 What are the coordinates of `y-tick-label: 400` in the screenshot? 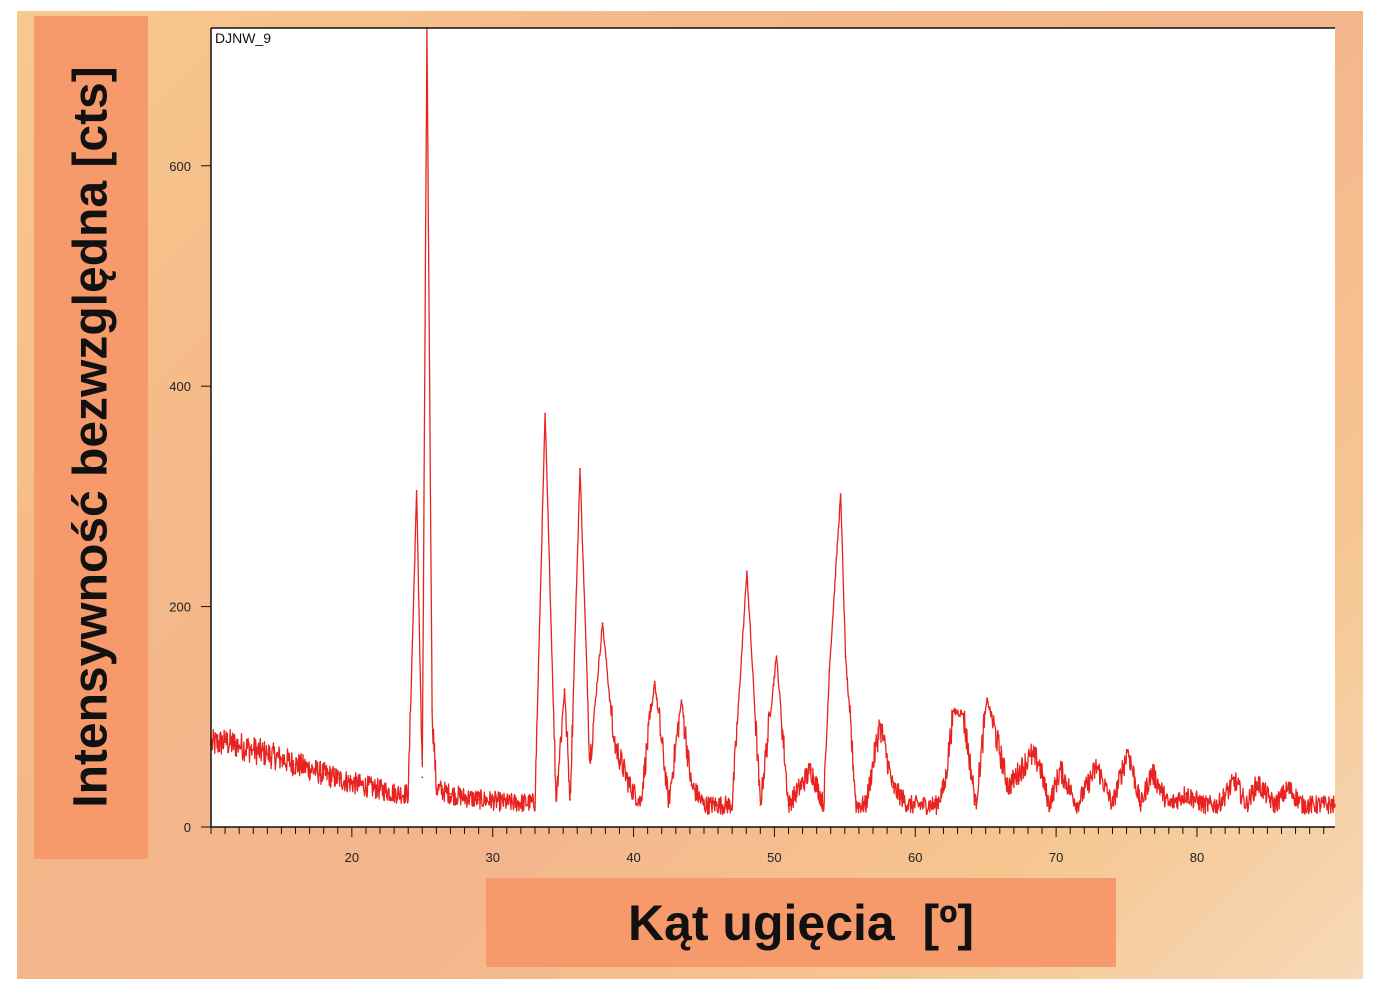 It's located at (180, 386).